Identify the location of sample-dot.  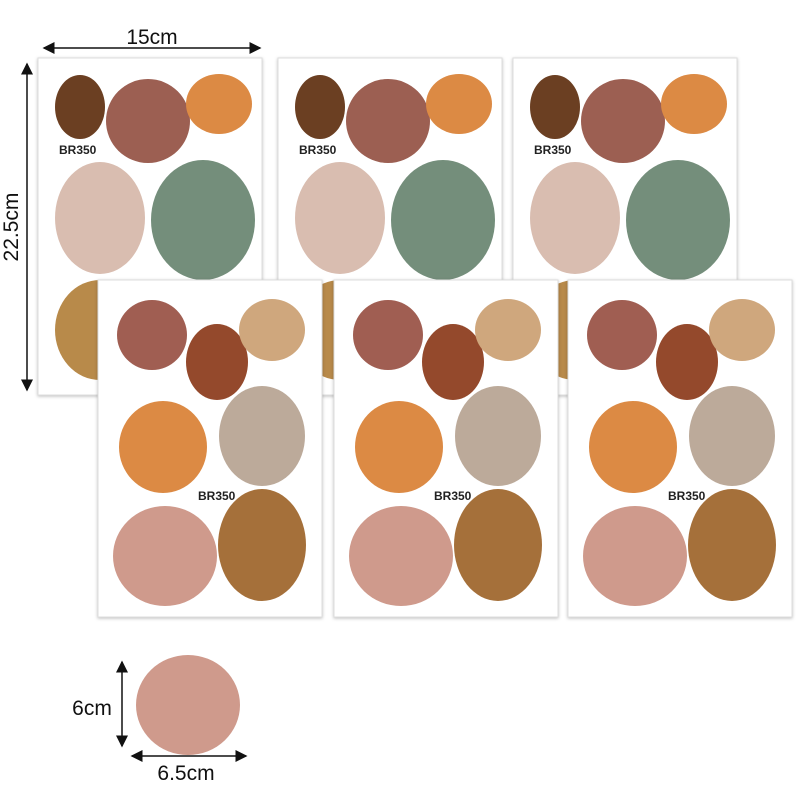
(188, 705).